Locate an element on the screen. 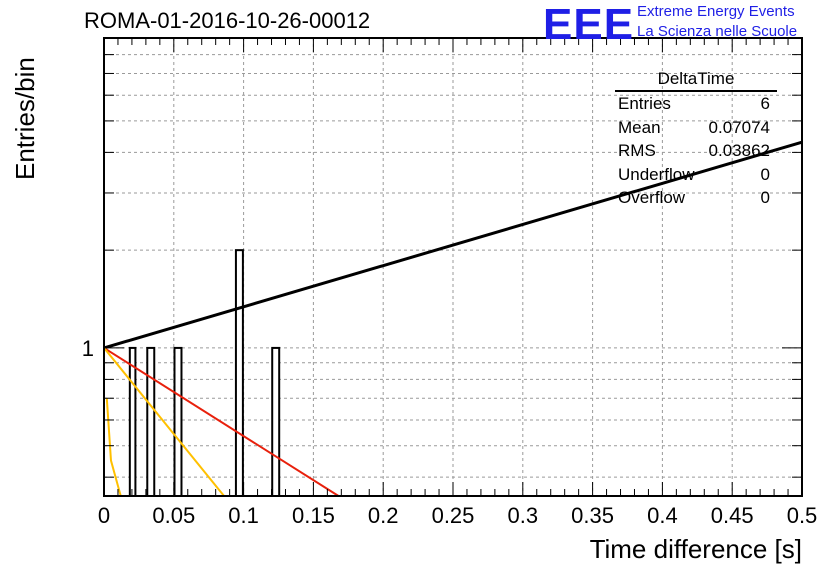 This screenshot has height=572, width=836. y-axis-label: Entries/bin is located at coordinates (25, 118).